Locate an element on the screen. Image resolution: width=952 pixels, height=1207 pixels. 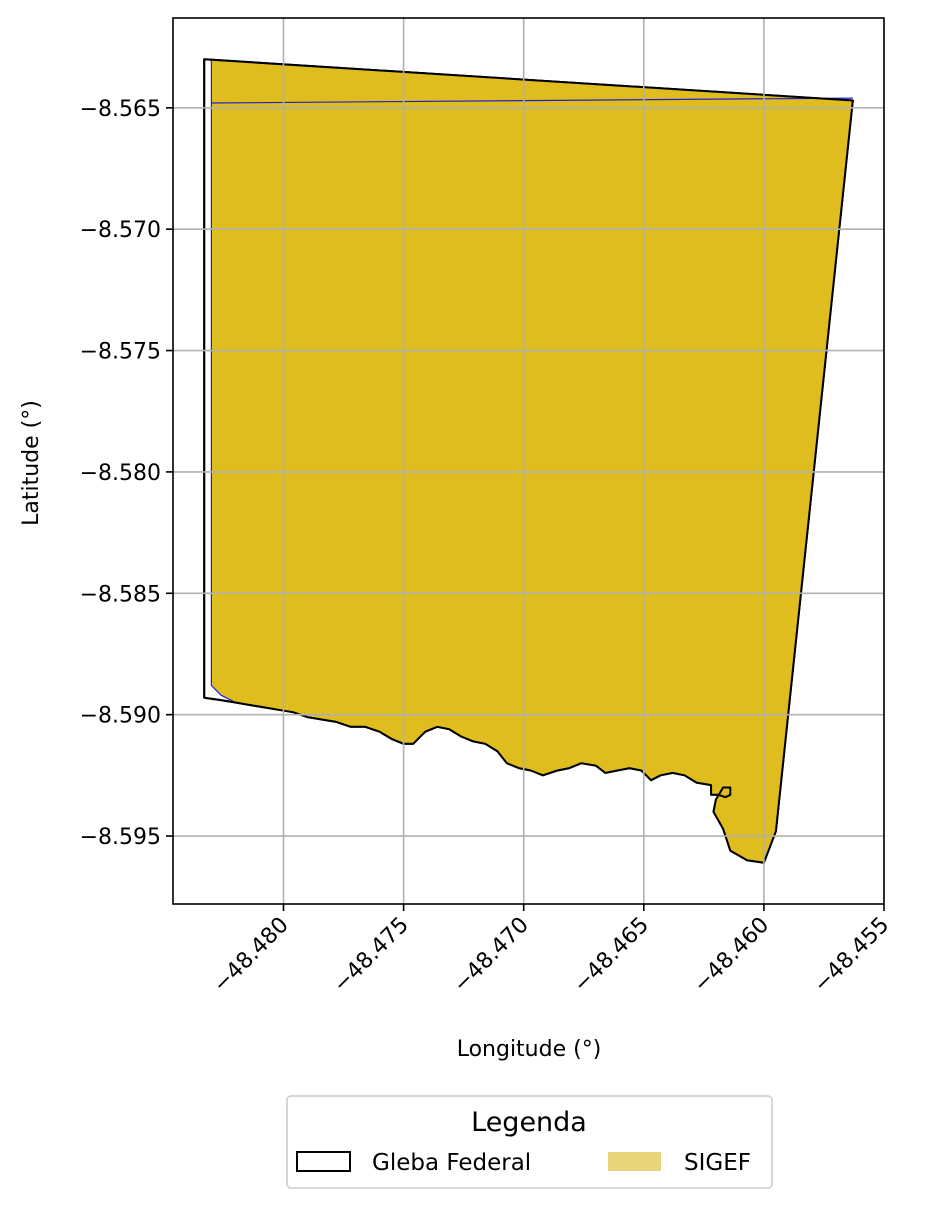
y-tick-label: −8.590 is located at coordinates (120, 716).